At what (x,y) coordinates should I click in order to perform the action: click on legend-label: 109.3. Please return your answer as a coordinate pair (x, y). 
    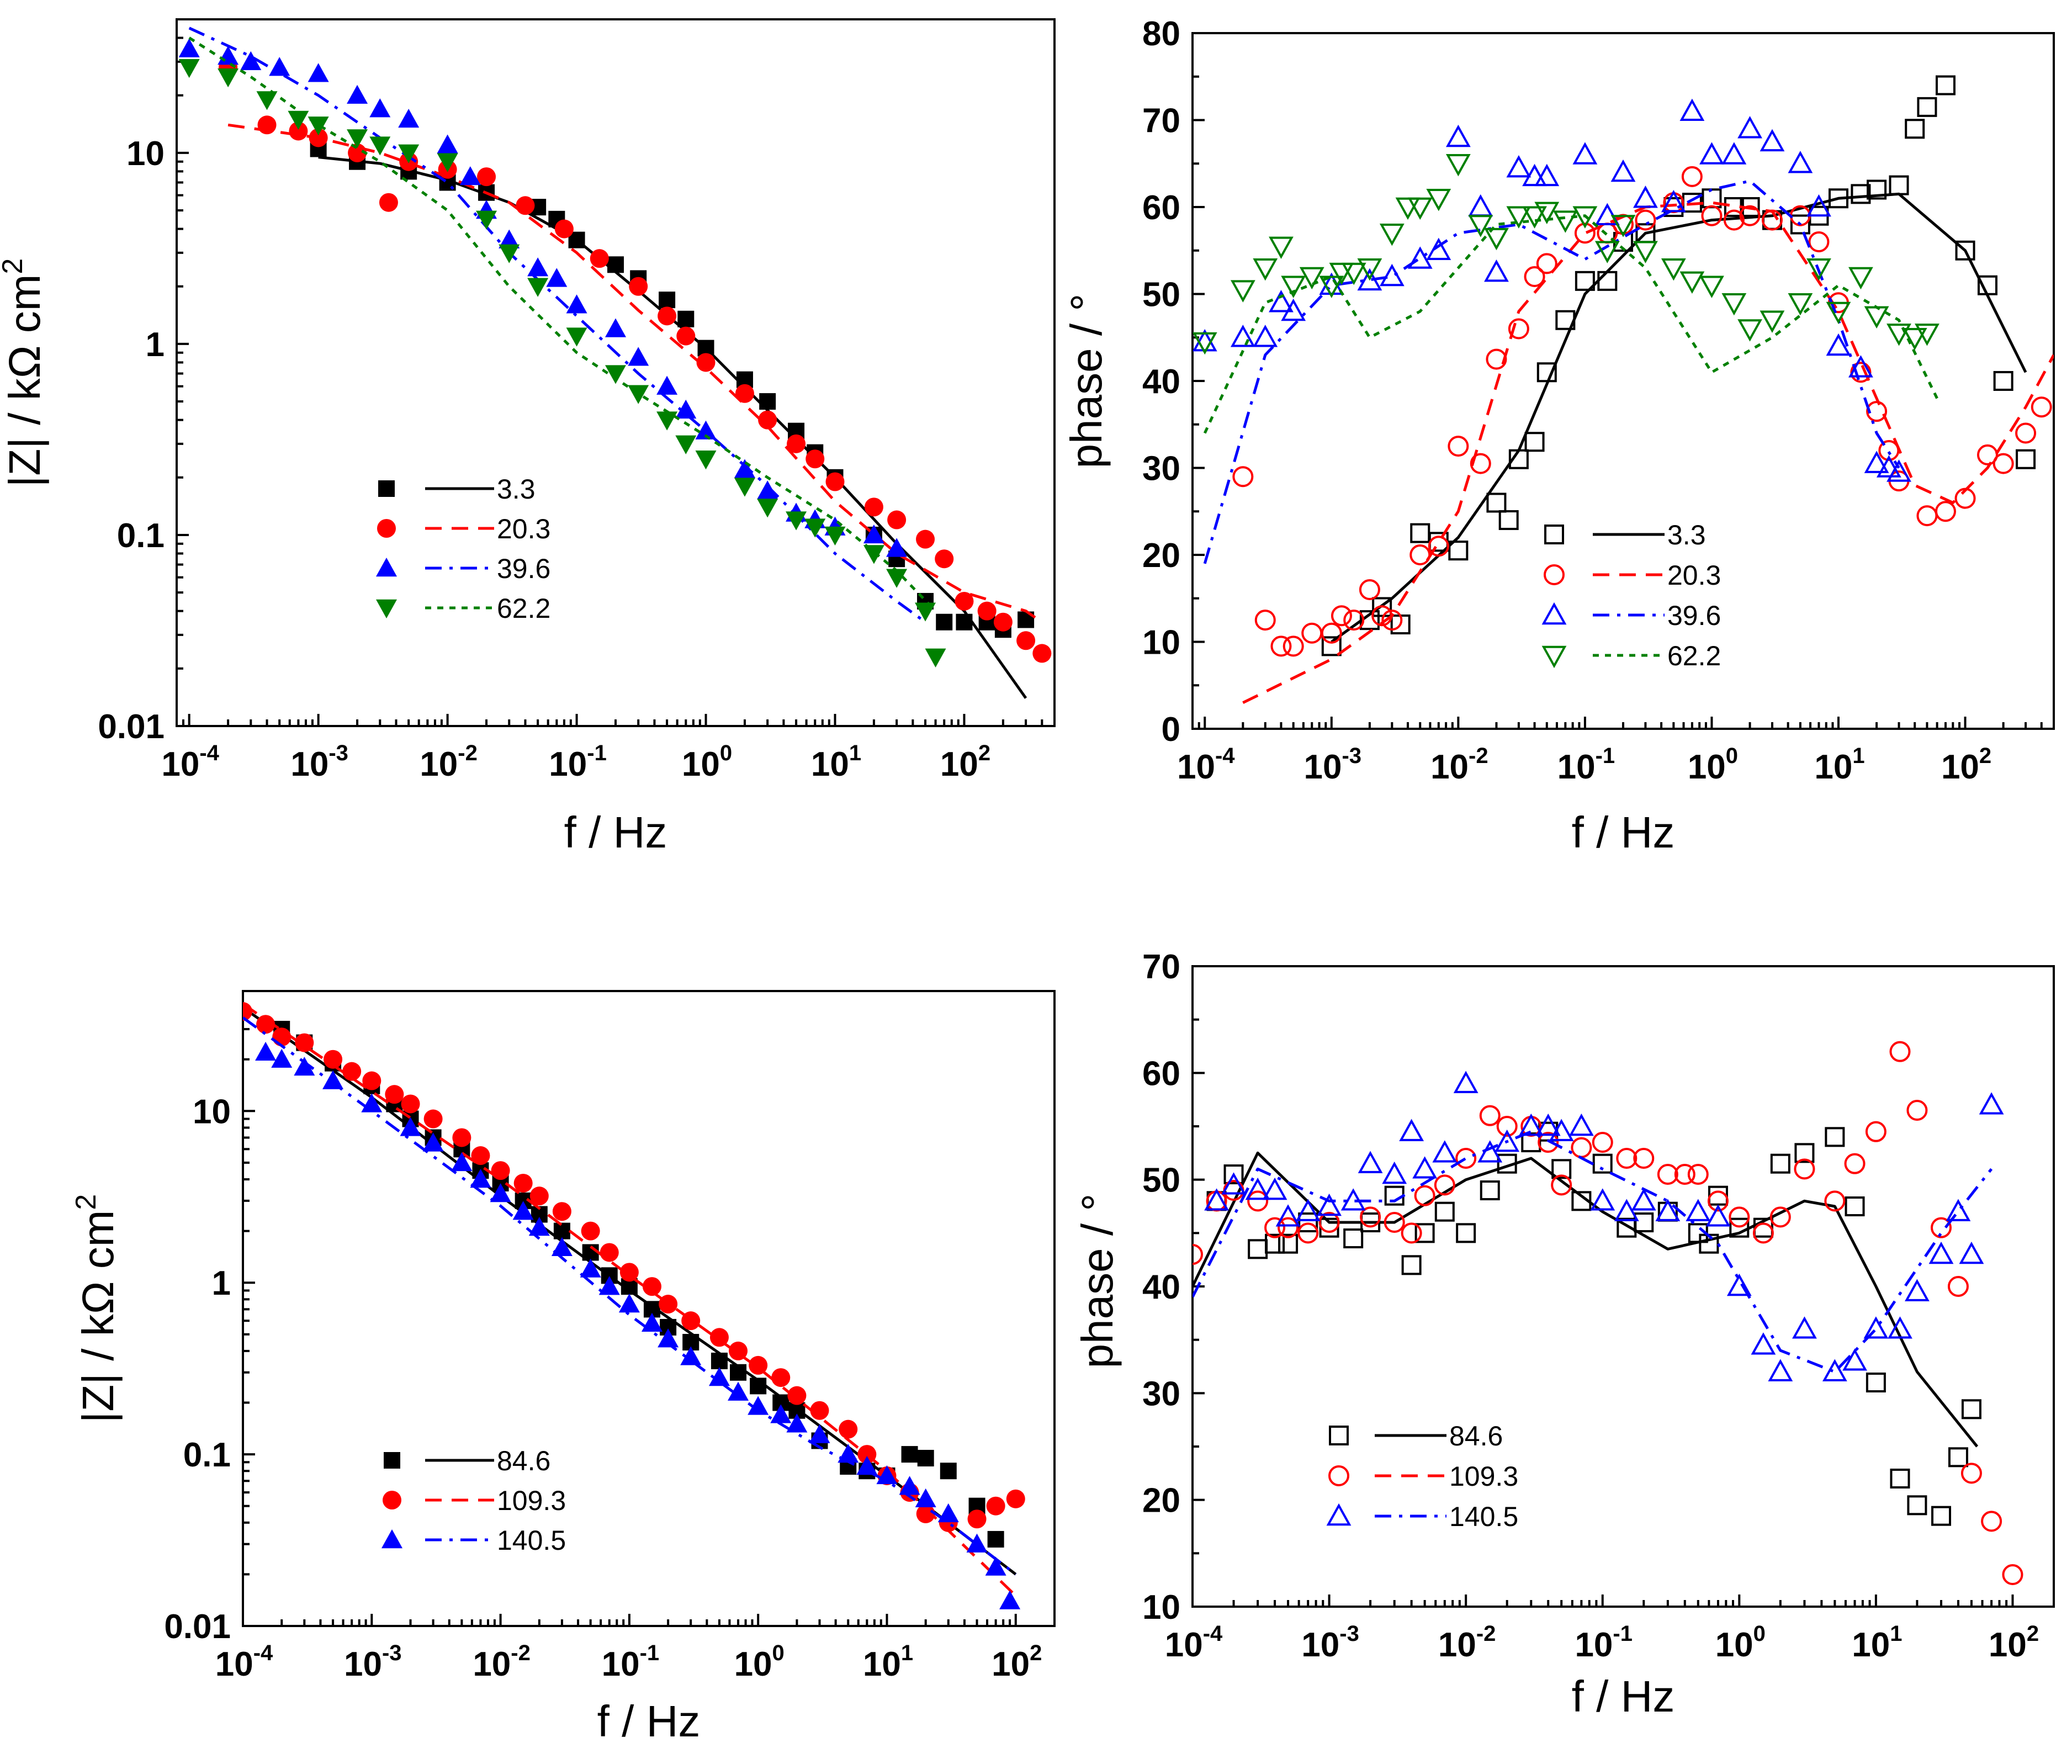
    Looking at the image, I should click on (1483, 1477).